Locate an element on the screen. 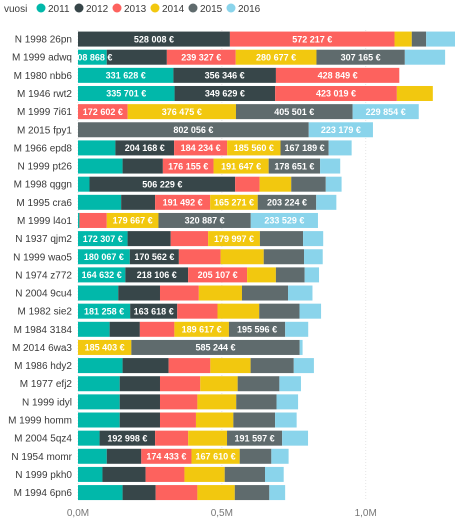 The height and width of the screenshot is (523, 455). data-label-2014: 185 403 € is located at coordinates (105, 348).